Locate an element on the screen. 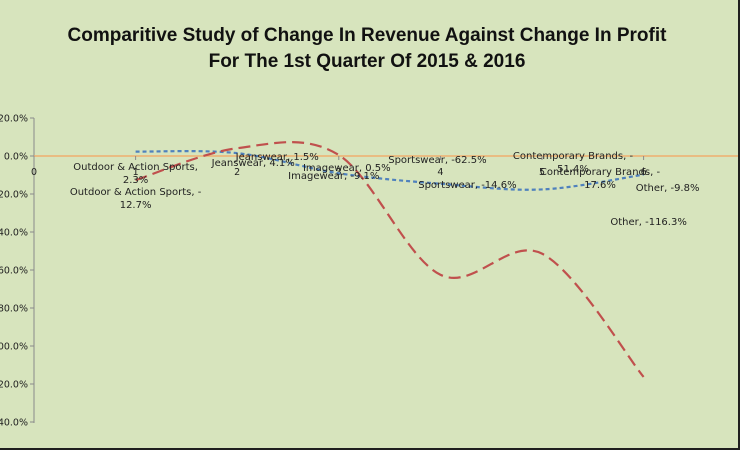 The image size is (740, 450). y-tick-label: -60.0% is located at coordinates (14, 271).